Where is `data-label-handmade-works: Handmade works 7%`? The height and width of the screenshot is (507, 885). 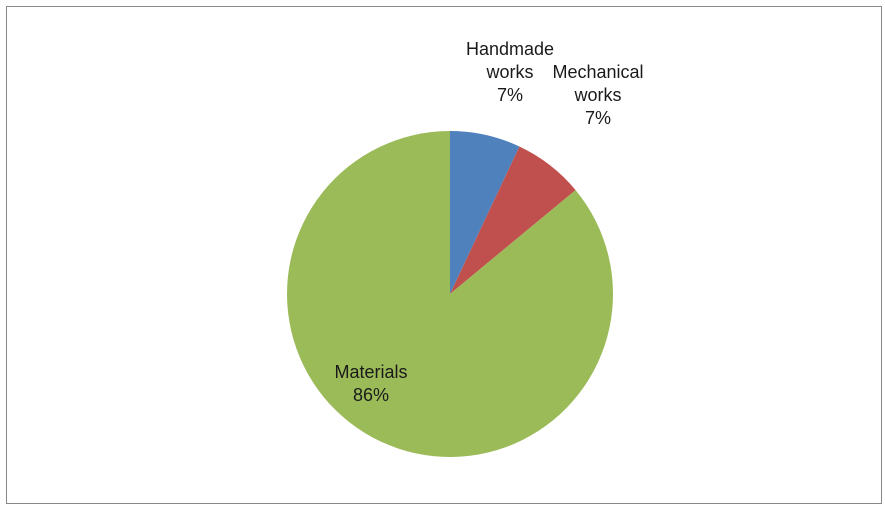
data-label-handmade-works: Handmade works 7% is located at coordinates (510, 72).